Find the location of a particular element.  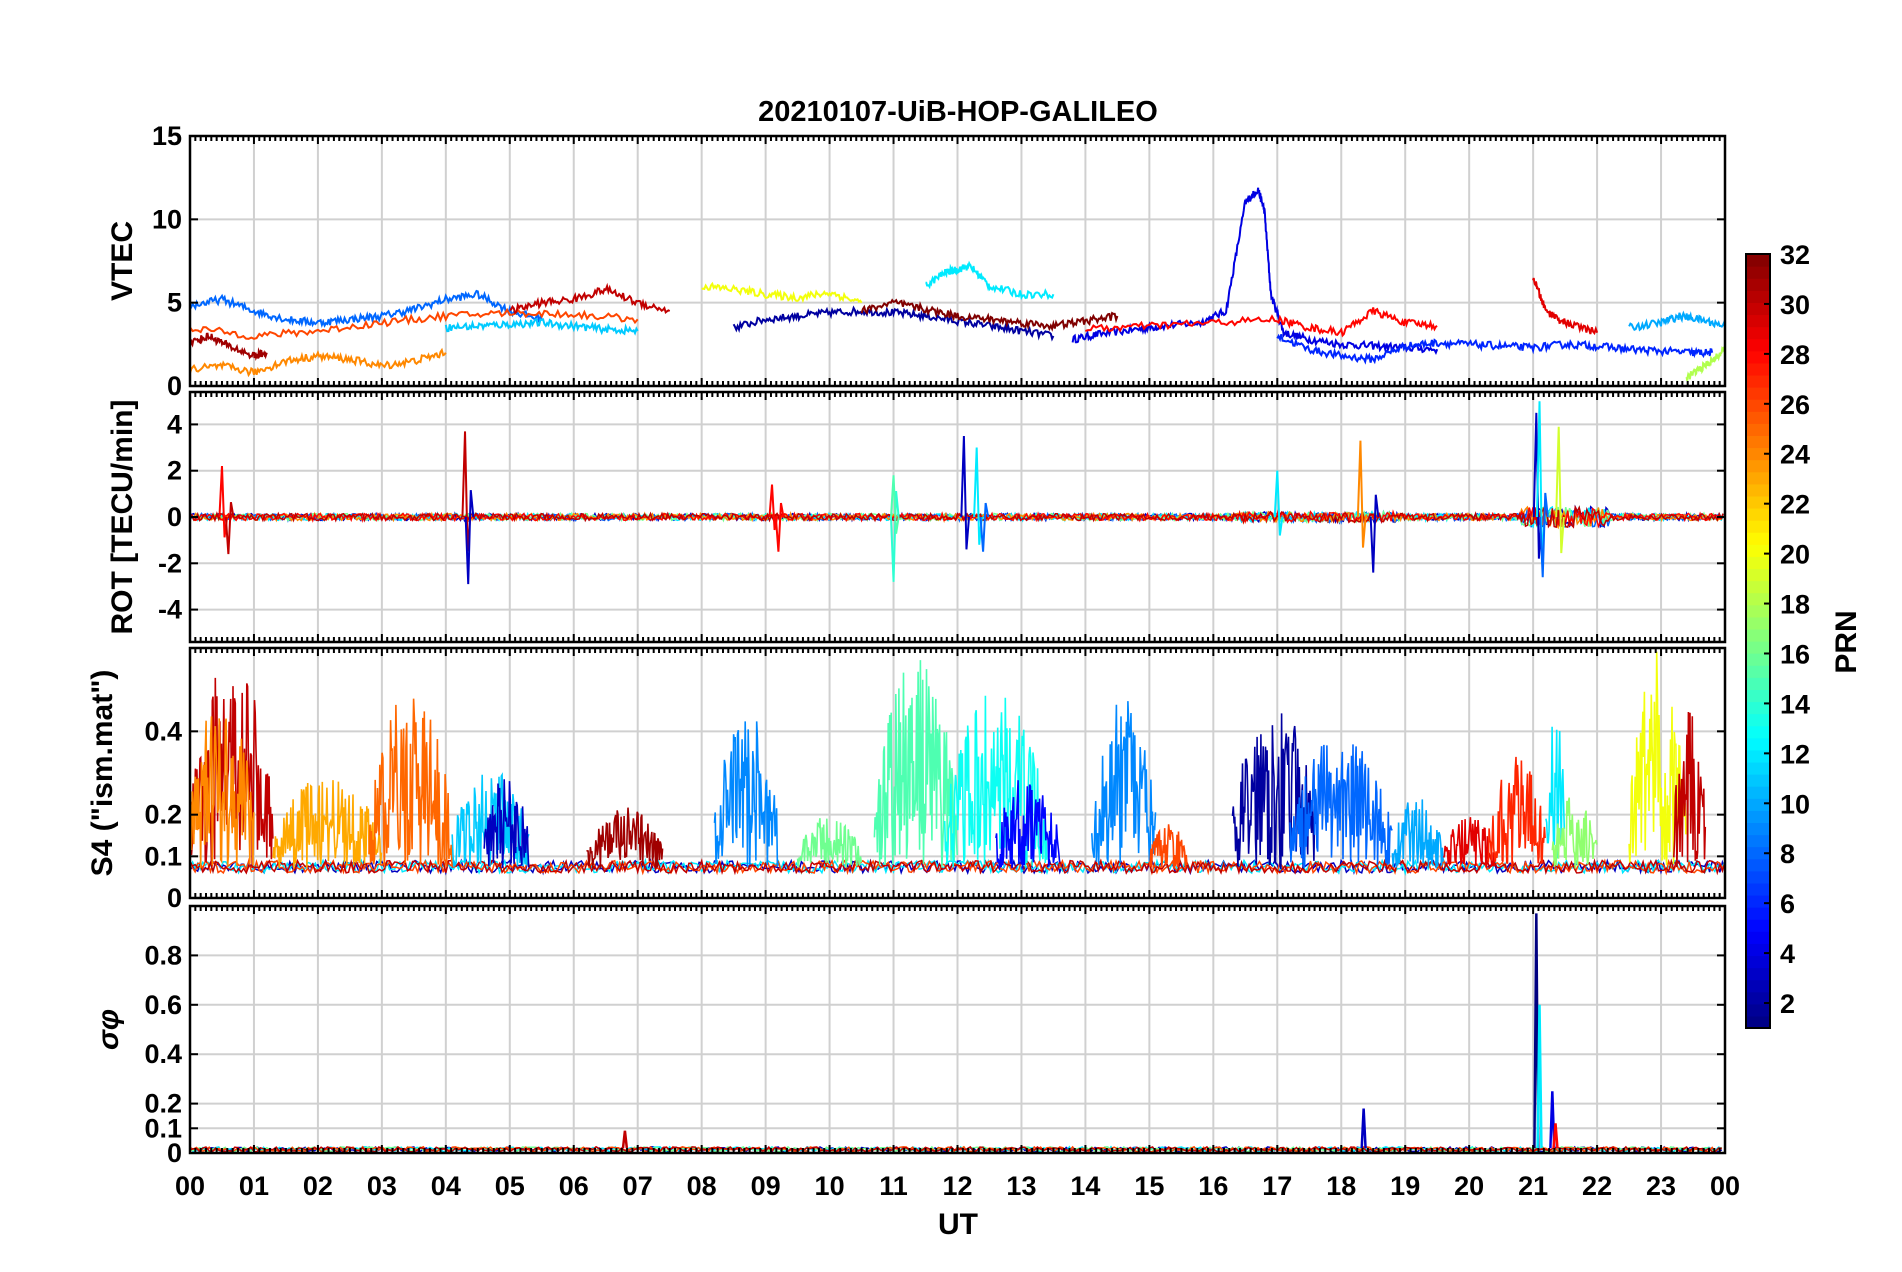

colorbar-tick-label: 16 is located at coordinates (1795, 654).